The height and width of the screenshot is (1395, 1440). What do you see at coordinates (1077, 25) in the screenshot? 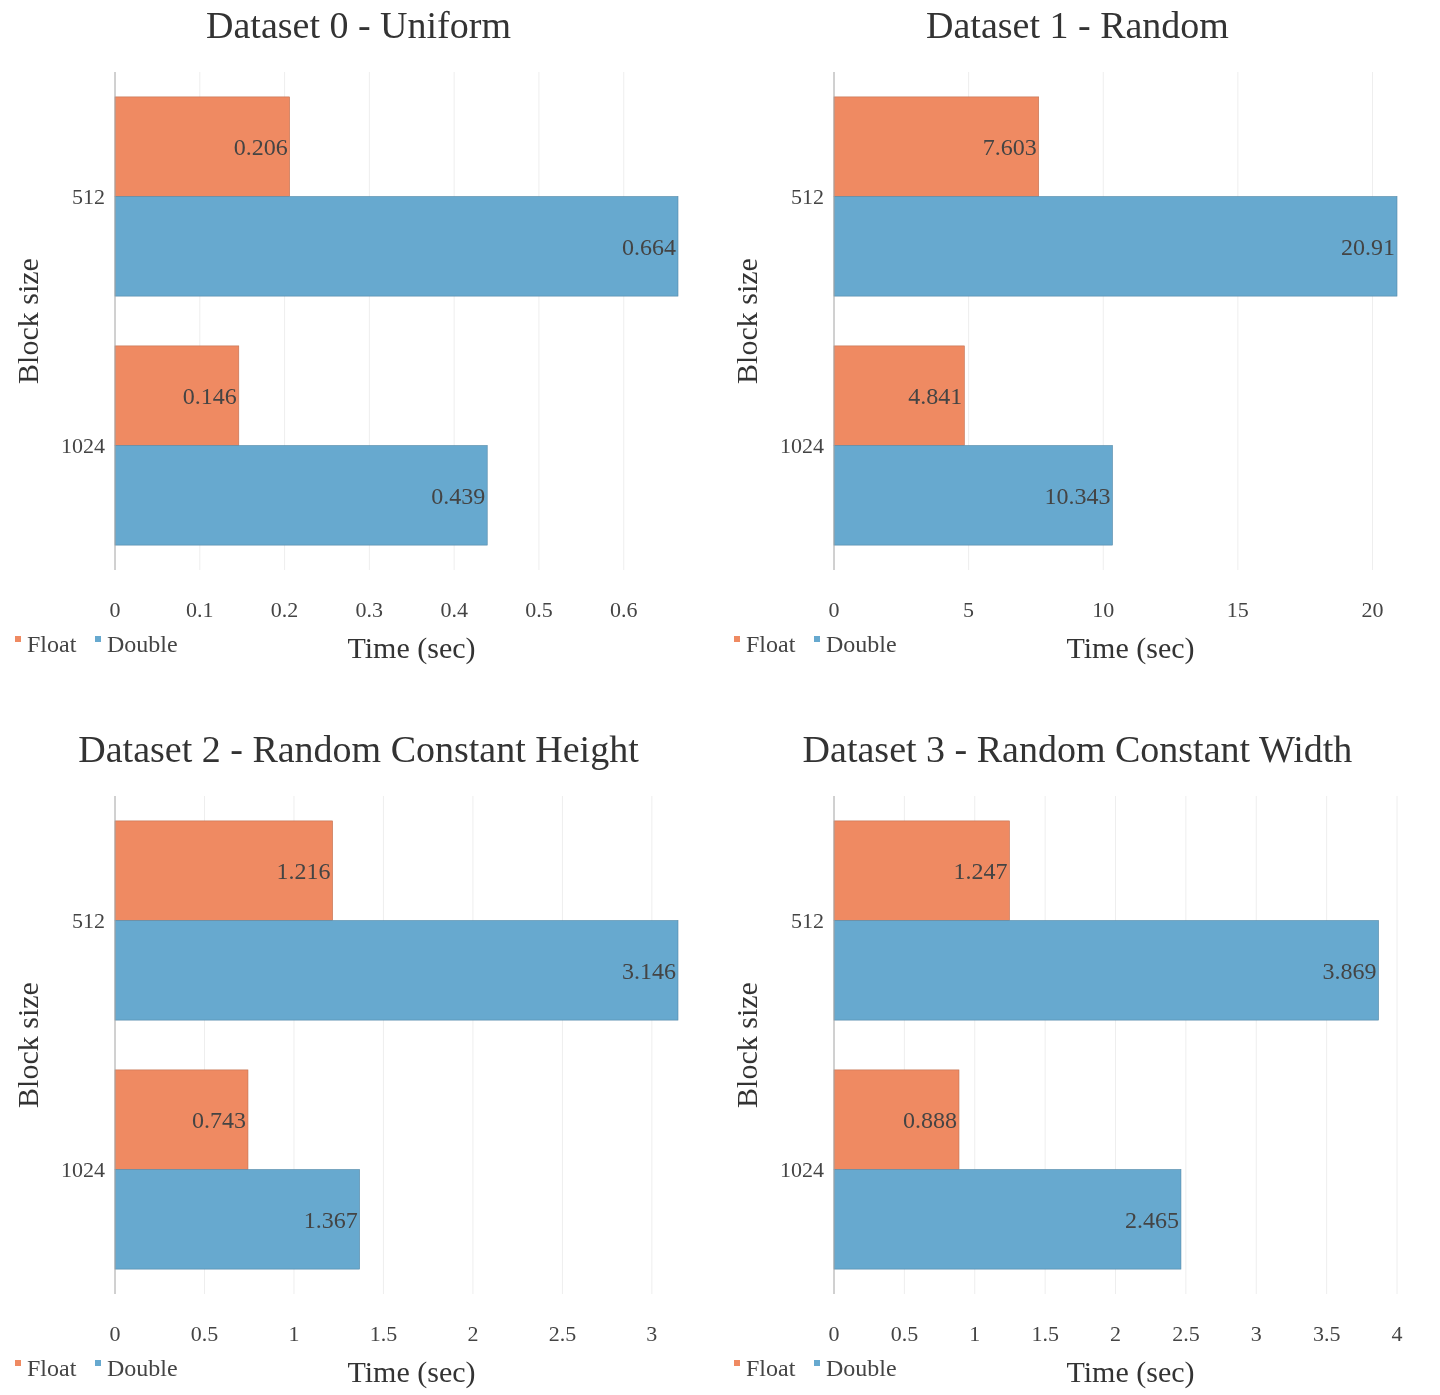
I see `chart-title: Dataset 1 - Random` at bounding box center [1077, 25].